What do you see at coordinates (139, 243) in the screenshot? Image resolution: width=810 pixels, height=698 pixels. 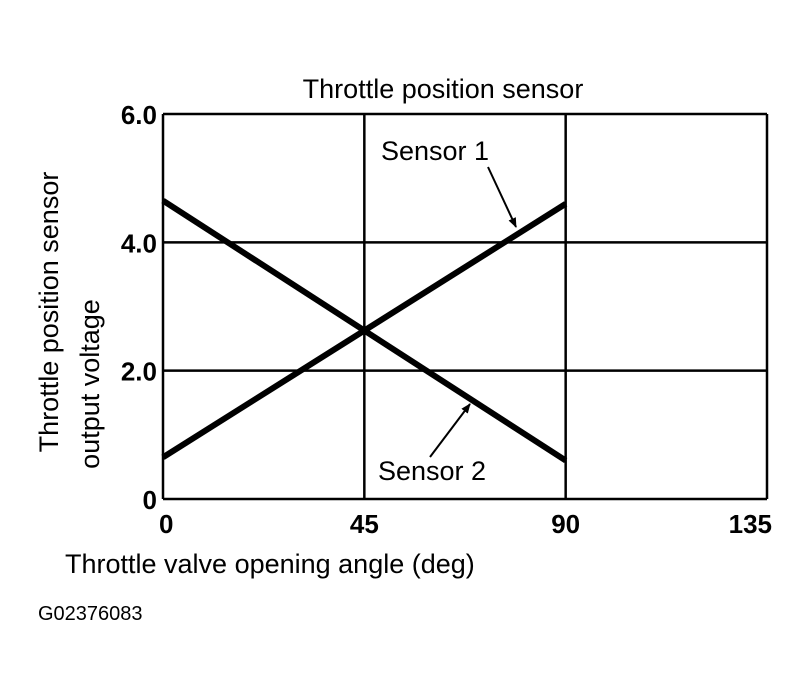 I see `y-tick-label: 4.0` at bounding box center [139, 243].